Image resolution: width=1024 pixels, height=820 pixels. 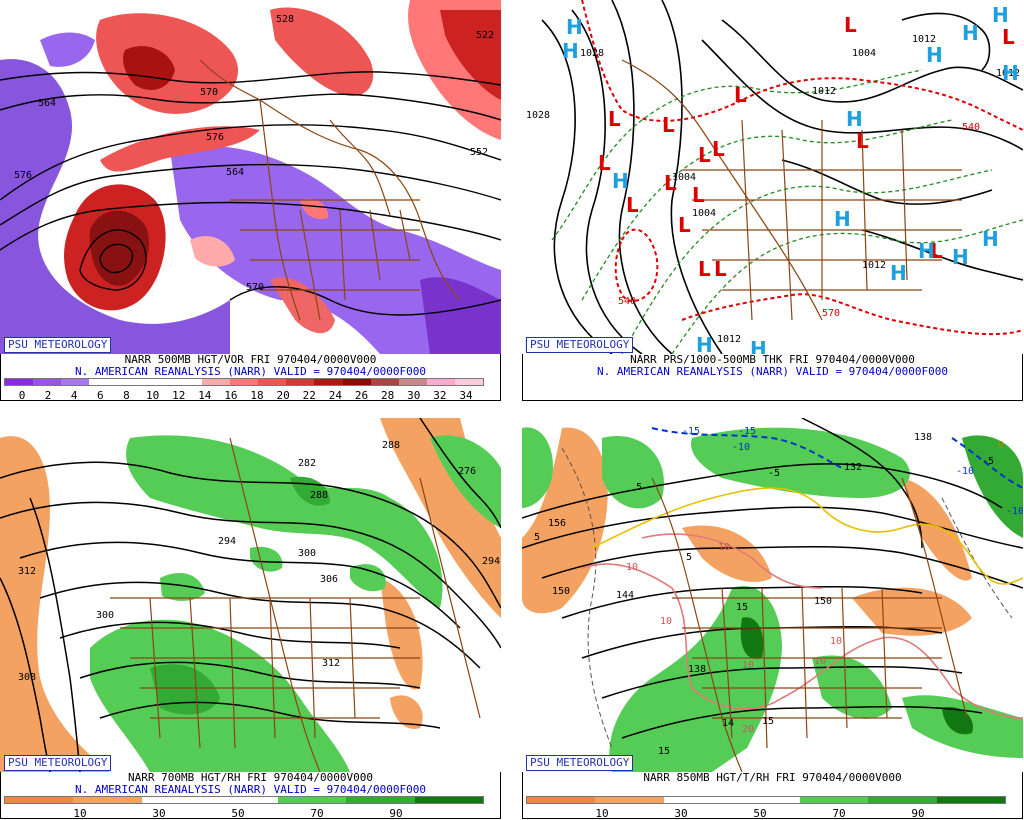 I want to click on contour-label: 14, so click(x=728, y=723).